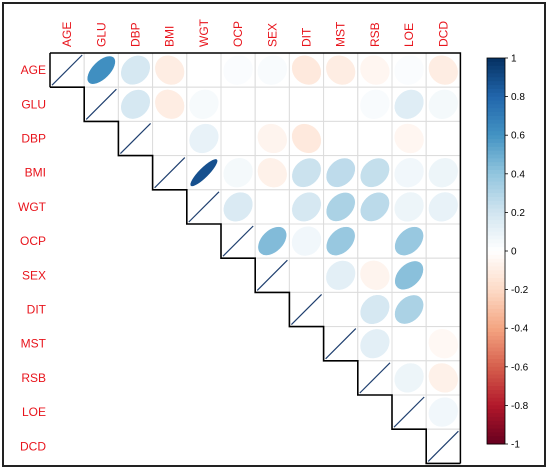  What do you see at coordinates (306, 172) in the screenshot?
I see `ellipse-bmi-dit` at bounding box center [306, 172].